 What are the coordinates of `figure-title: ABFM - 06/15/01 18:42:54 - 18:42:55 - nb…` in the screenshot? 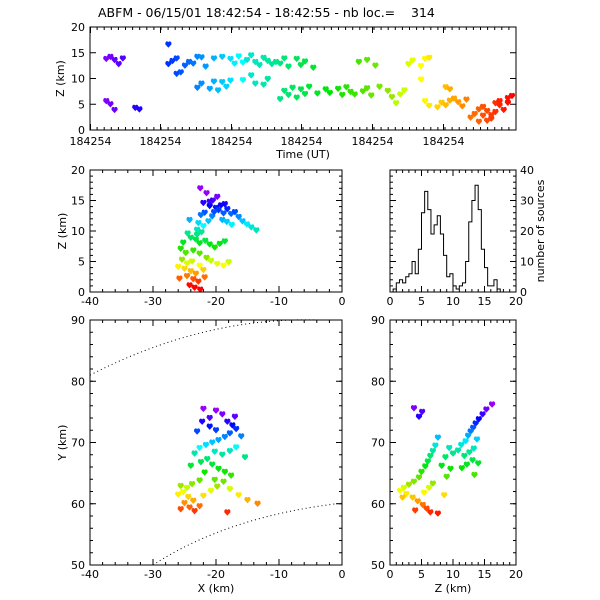 It's located at (266, 12).